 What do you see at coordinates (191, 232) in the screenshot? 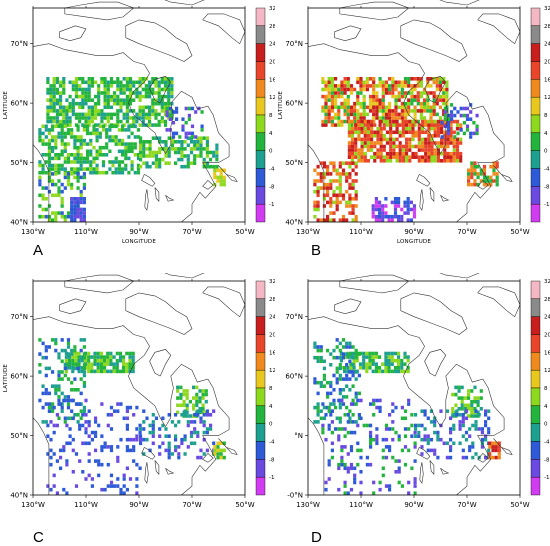
I see `lon-tick-label: 70°W` at bounding box center [191, 232].